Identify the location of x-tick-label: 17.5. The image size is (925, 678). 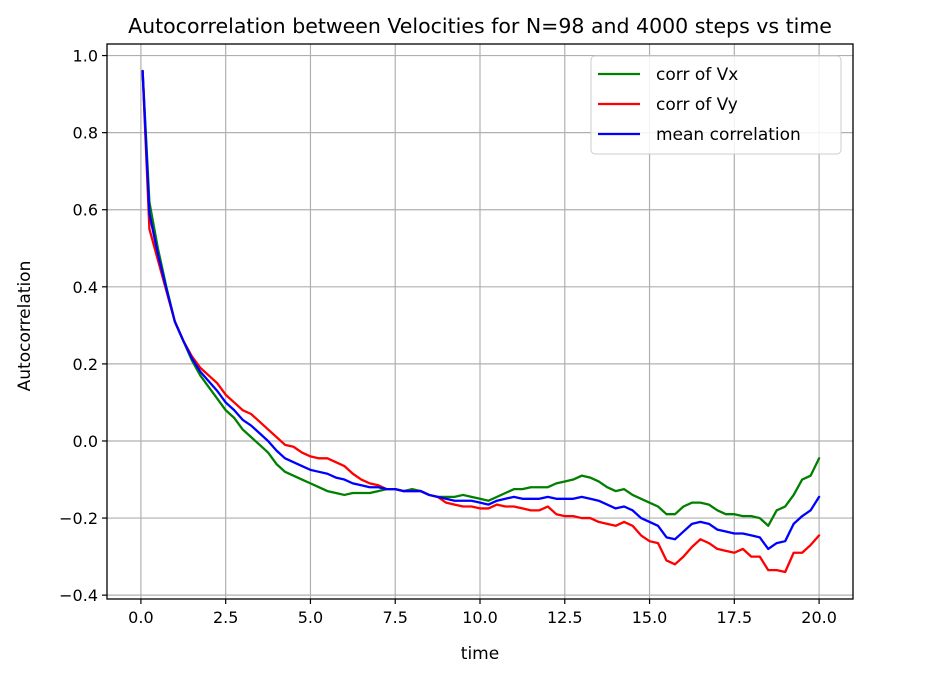
(735, 617).